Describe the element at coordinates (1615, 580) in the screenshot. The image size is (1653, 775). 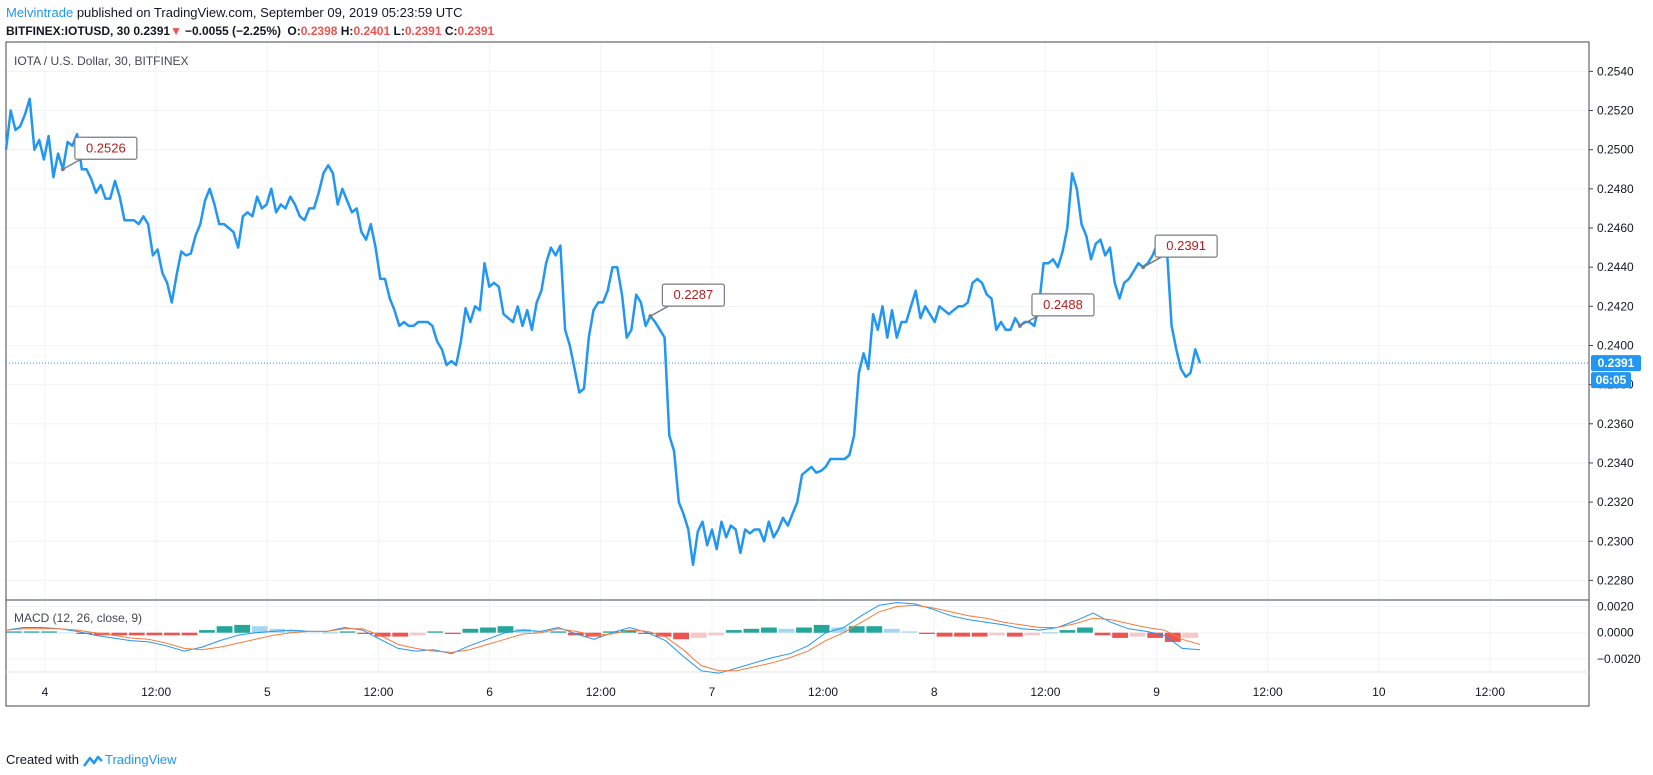
I see `price-tick-label: 0.2280` at that location.